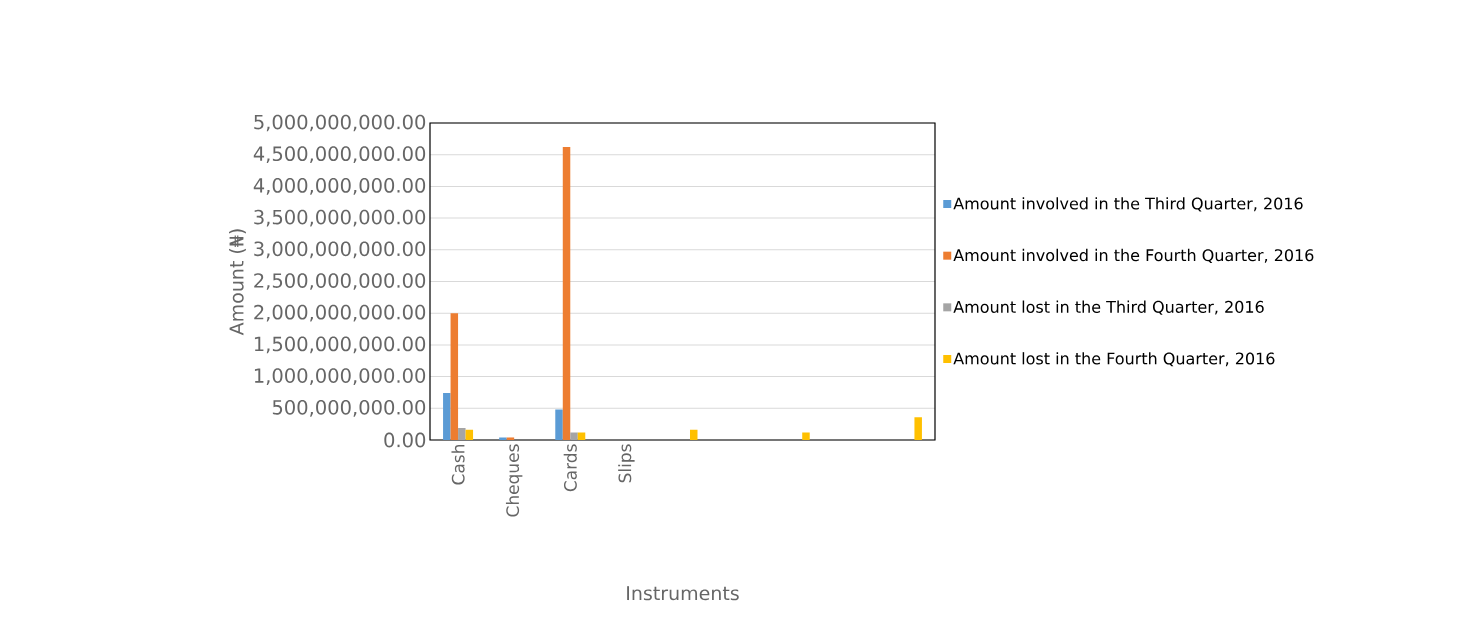 This screenshot has width=1475, height=638. Describe the element at coordinates (237, 282) in the screenshot. I see `y-axis-title: Amount (₦)` at that location.